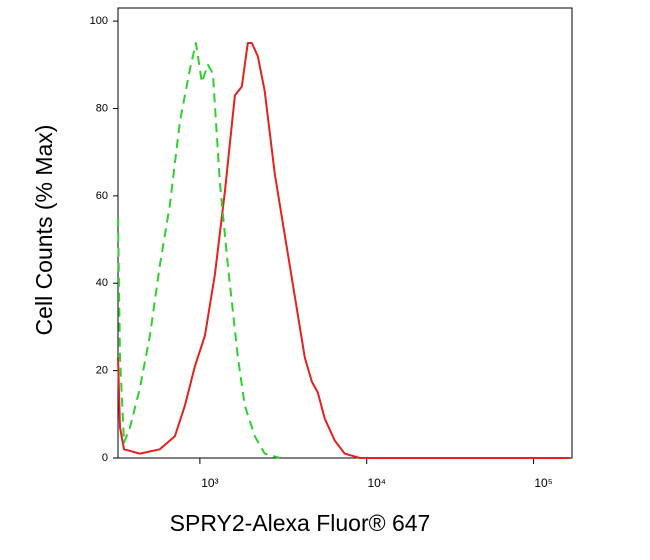  What do you see at coordinates (376, 483) in the screenshot?
I see `x-tick-label: 10⁴` at bounding box center [376, 483].